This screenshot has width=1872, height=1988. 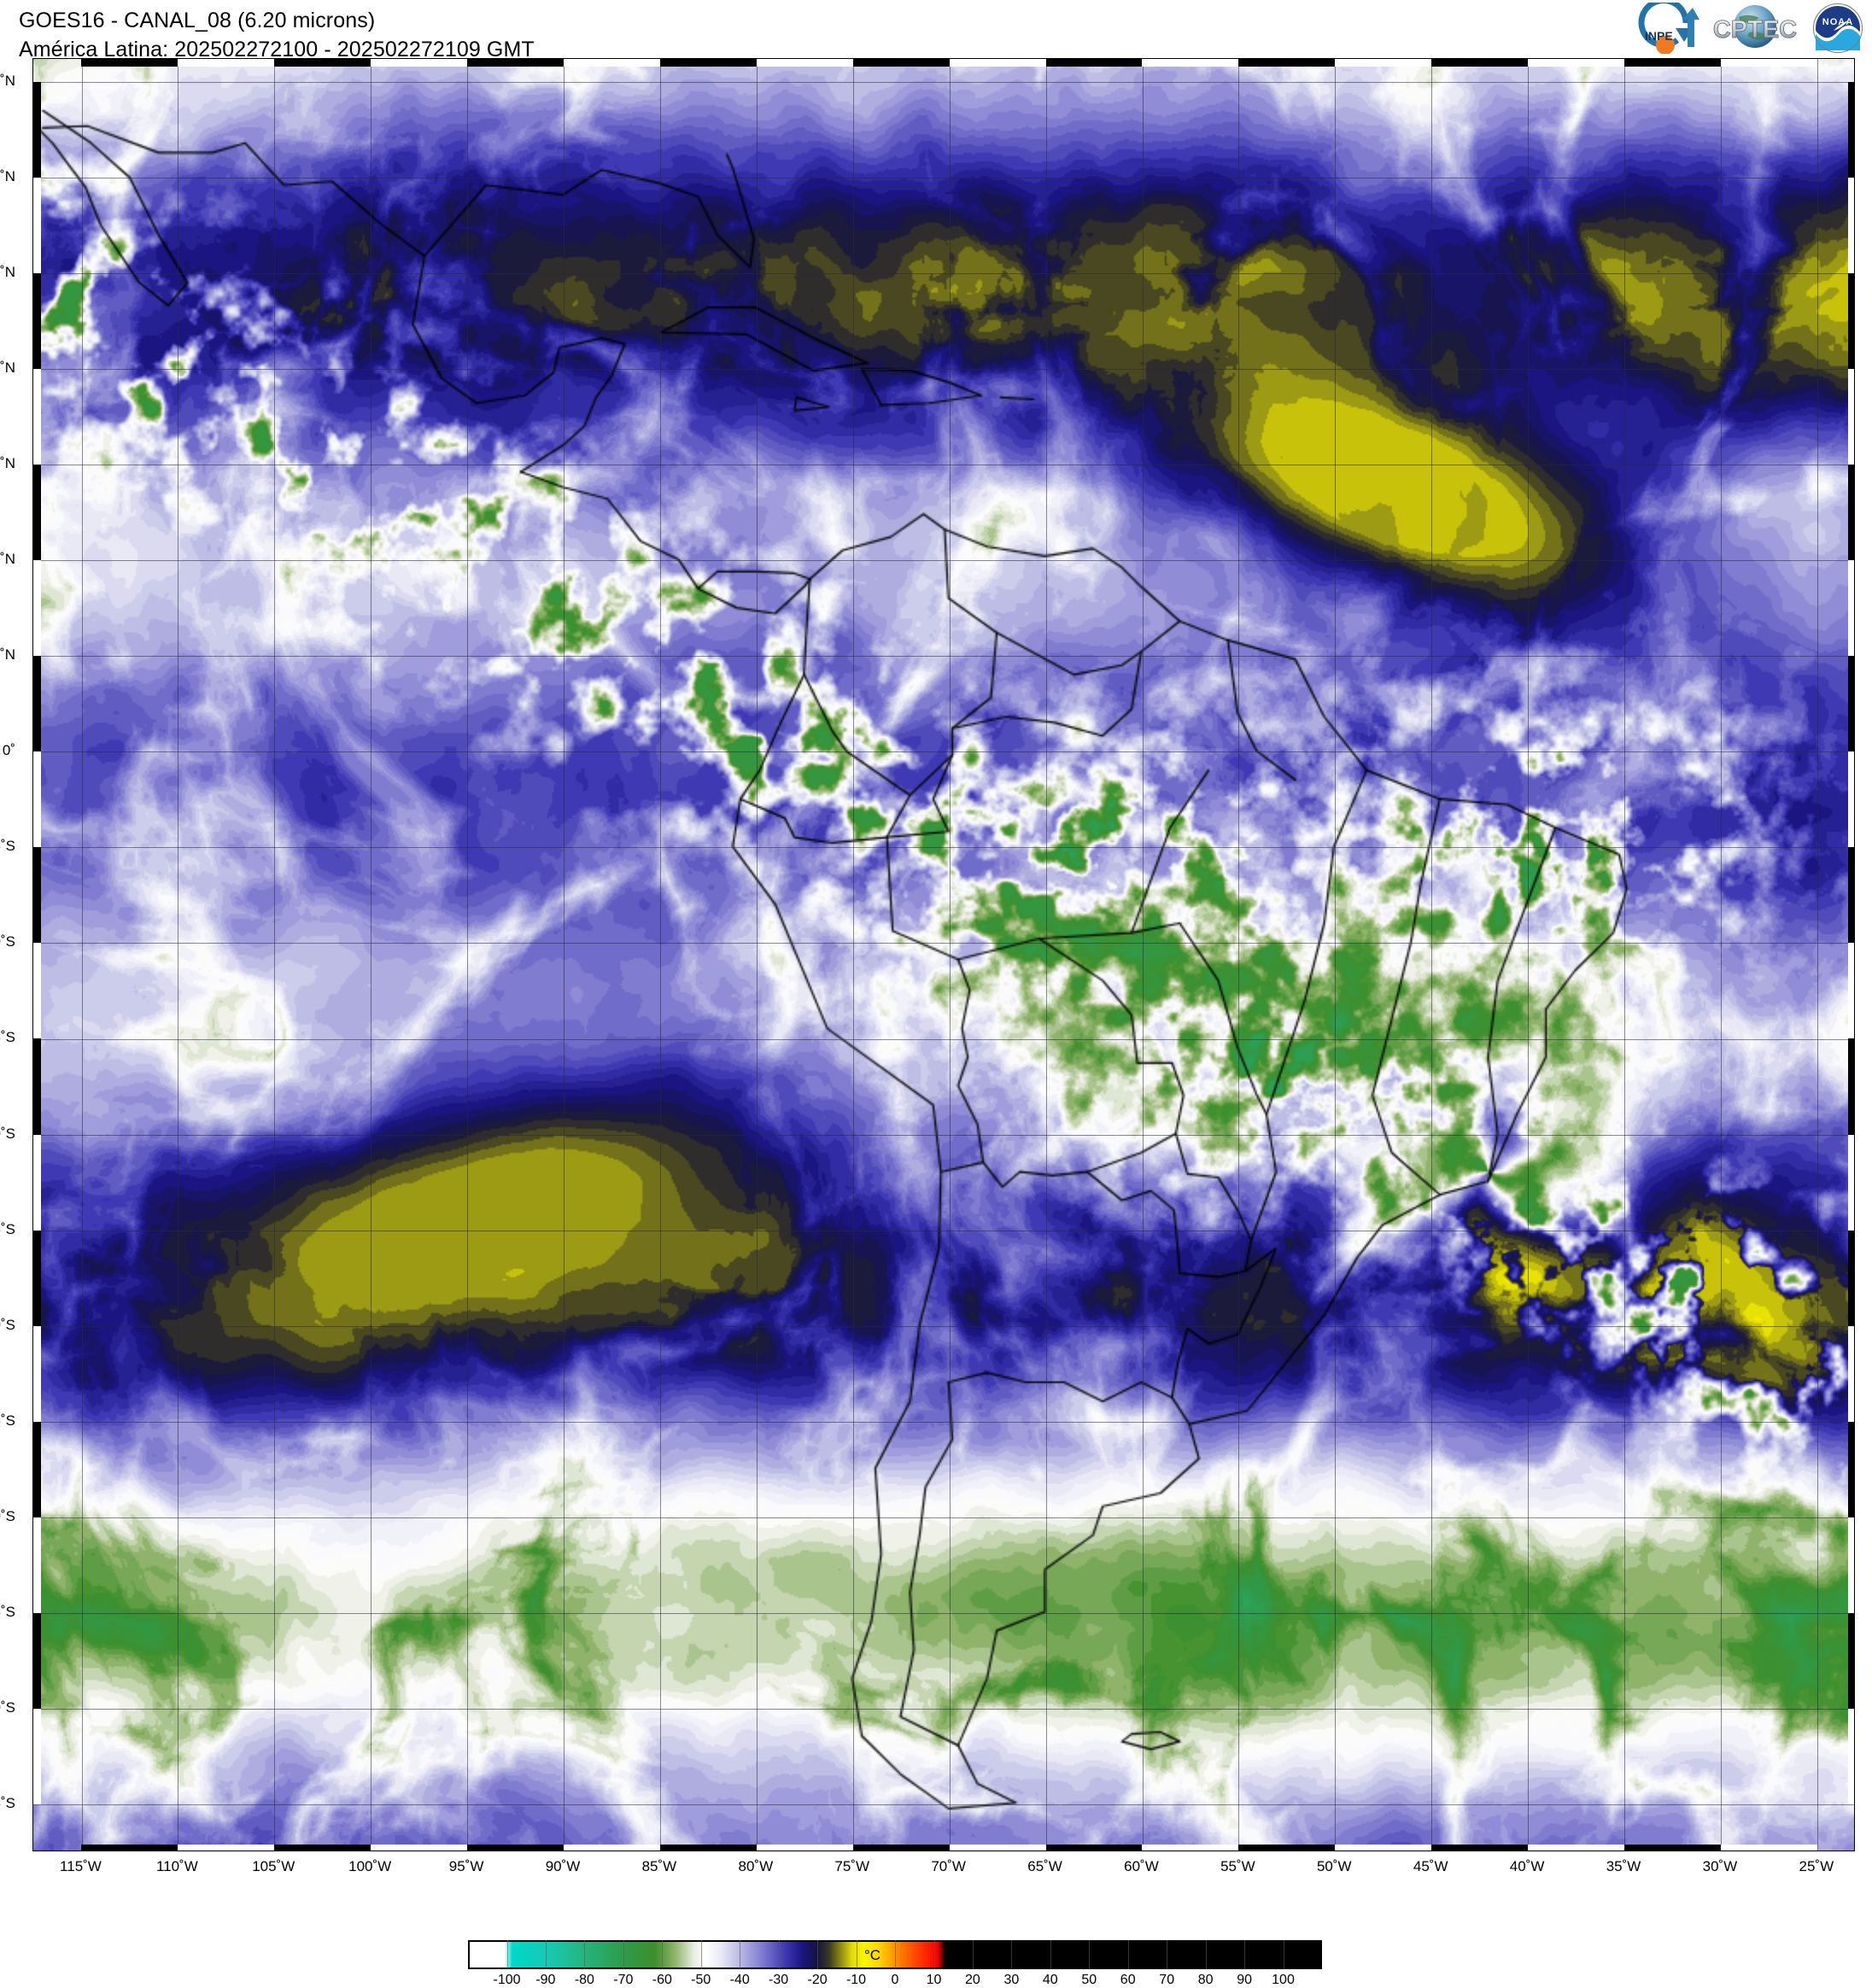 I want to click on lon-tick-80˚W: 80˚W, so click(x=756, y=1866).